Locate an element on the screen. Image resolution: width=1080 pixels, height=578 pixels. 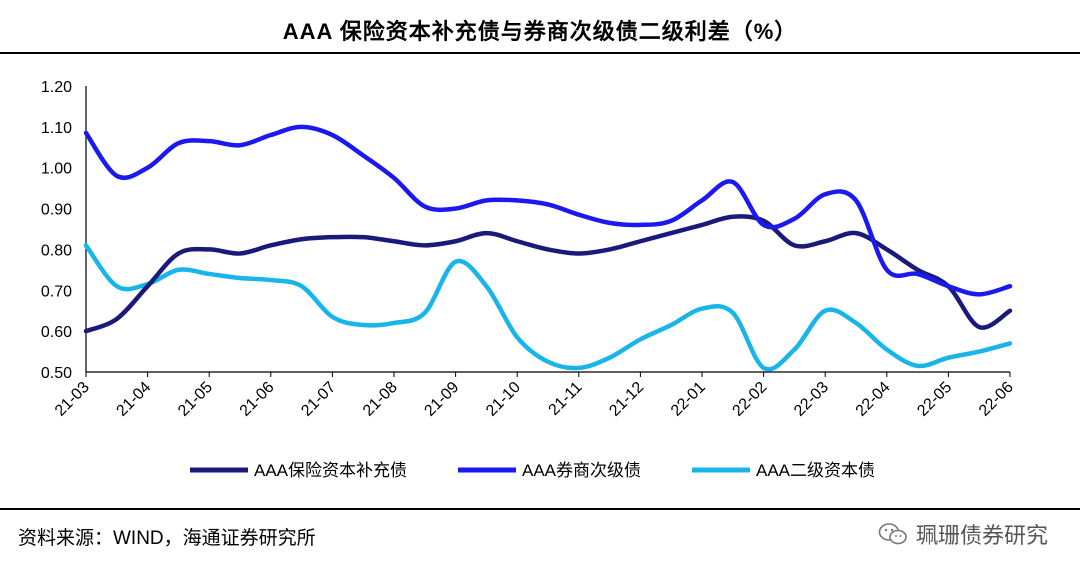
y-tick-label: 0.90 is located at coordinates (56, 210).